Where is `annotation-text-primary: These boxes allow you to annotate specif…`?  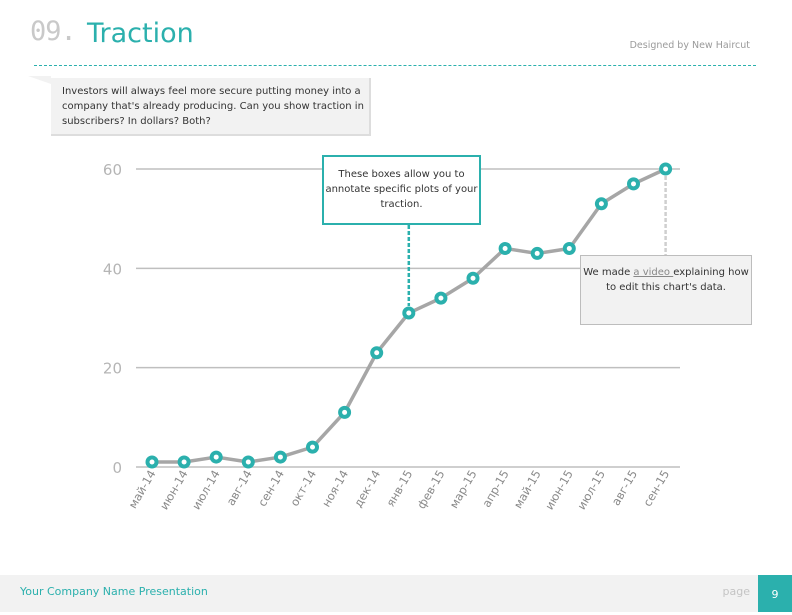
annotation-text-primary: These boxes allow you to annotate specif… is located at coordinates (401, 189).